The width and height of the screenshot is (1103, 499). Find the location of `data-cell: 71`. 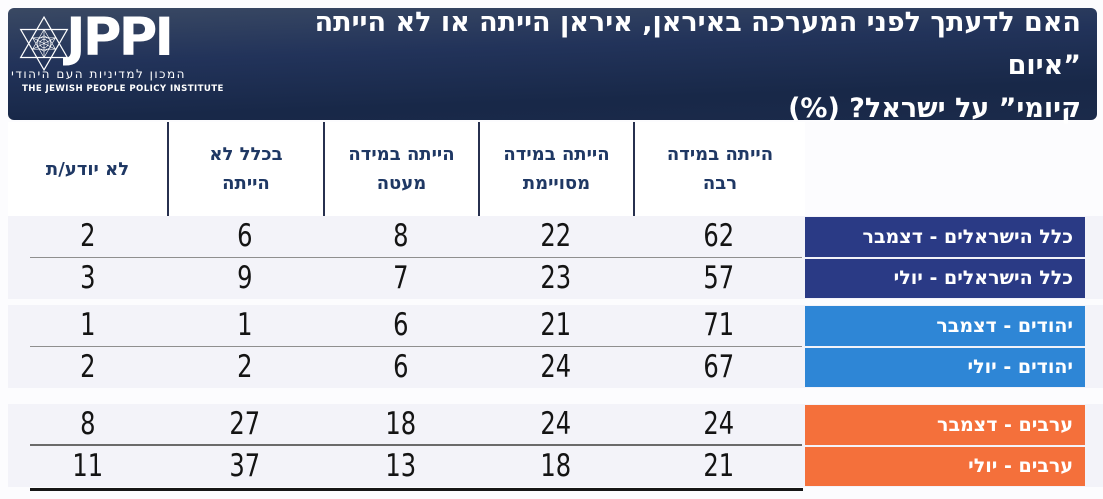

data-cell: 71 is located at coordinates (719, 325).